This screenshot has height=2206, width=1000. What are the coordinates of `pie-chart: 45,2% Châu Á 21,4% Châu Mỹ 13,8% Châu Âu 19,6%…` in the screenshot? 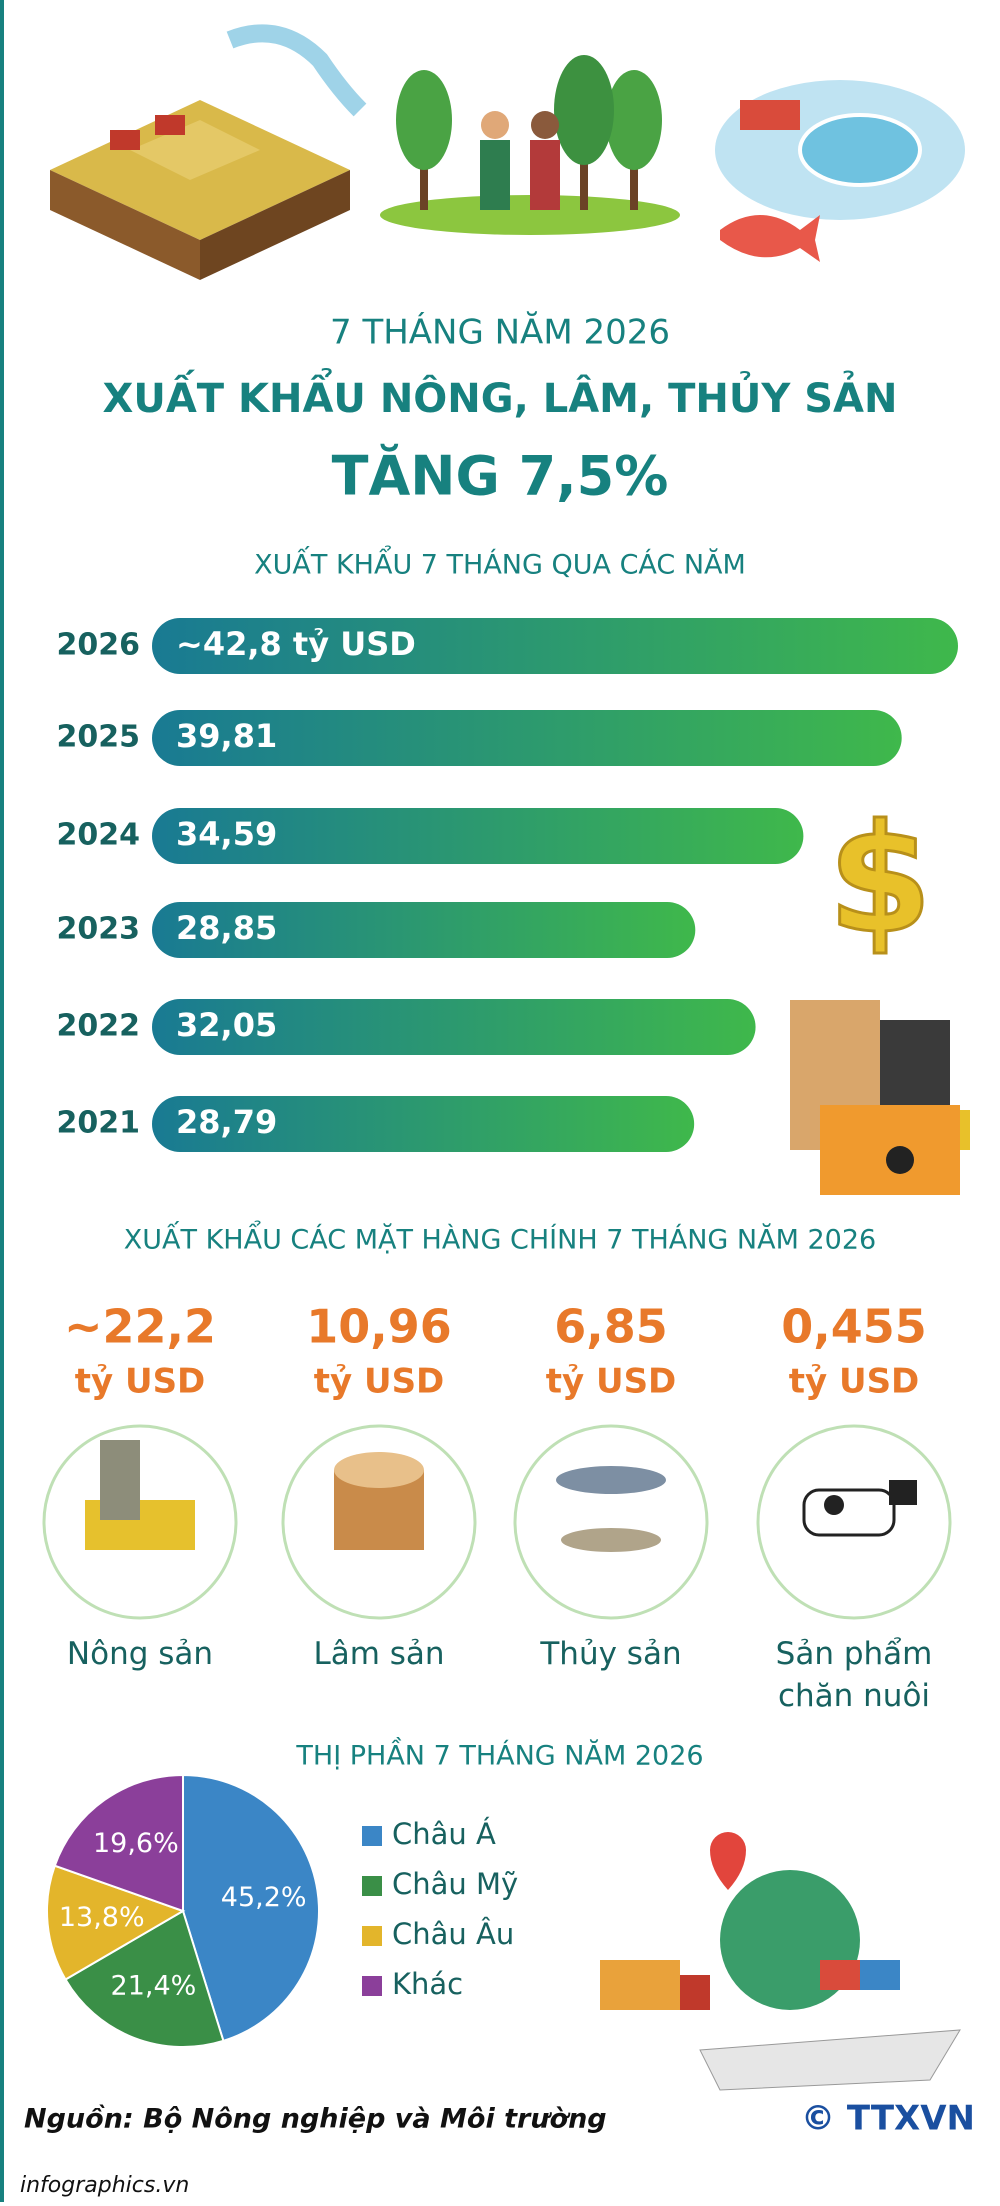 It's located at (282, 1910).